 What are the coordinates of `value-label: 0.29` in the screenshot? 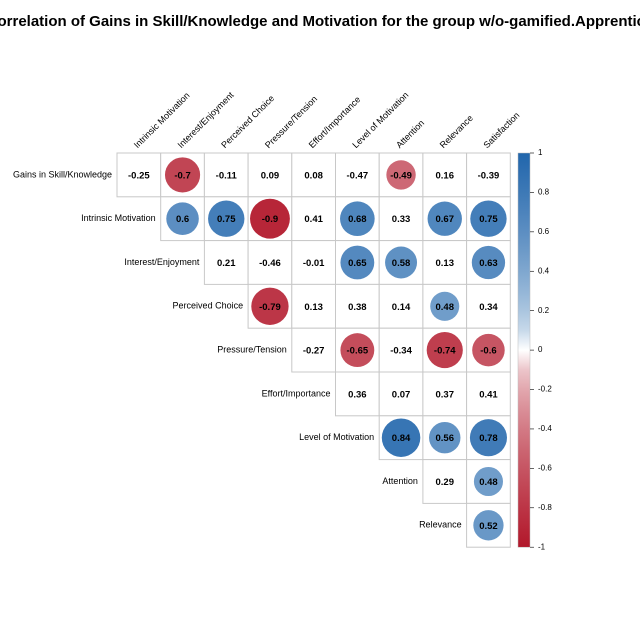 It's located at (445, 482).